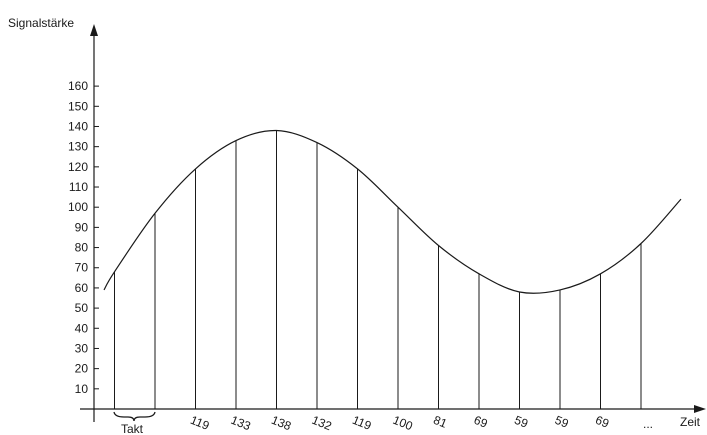 This screenshot has width=707, height=435. I want to click on y-tick-label: 30, so click(82, 348).